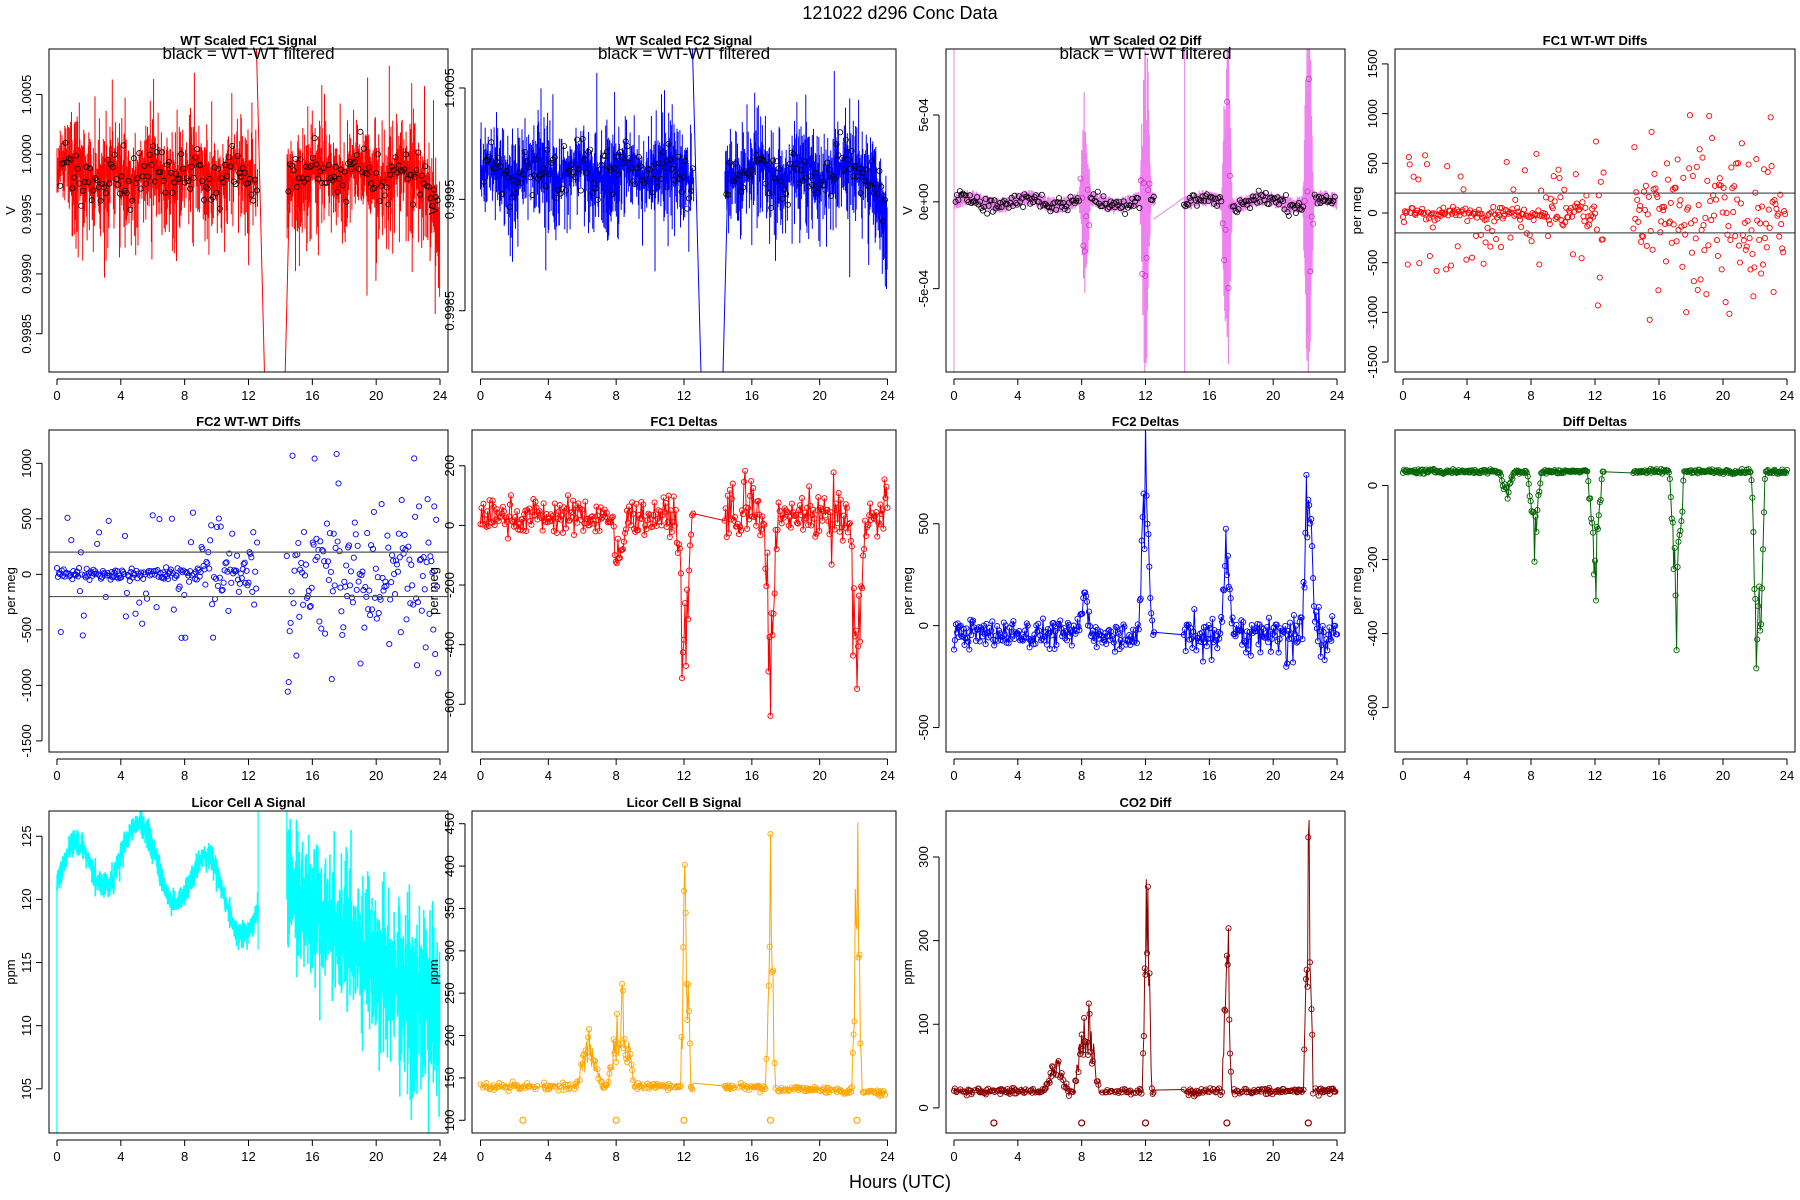 The image size is (1800, 1200). Describe the element at coordinates (819, 775) in the screenshot. I see `x-tick-label: 20` at that location.